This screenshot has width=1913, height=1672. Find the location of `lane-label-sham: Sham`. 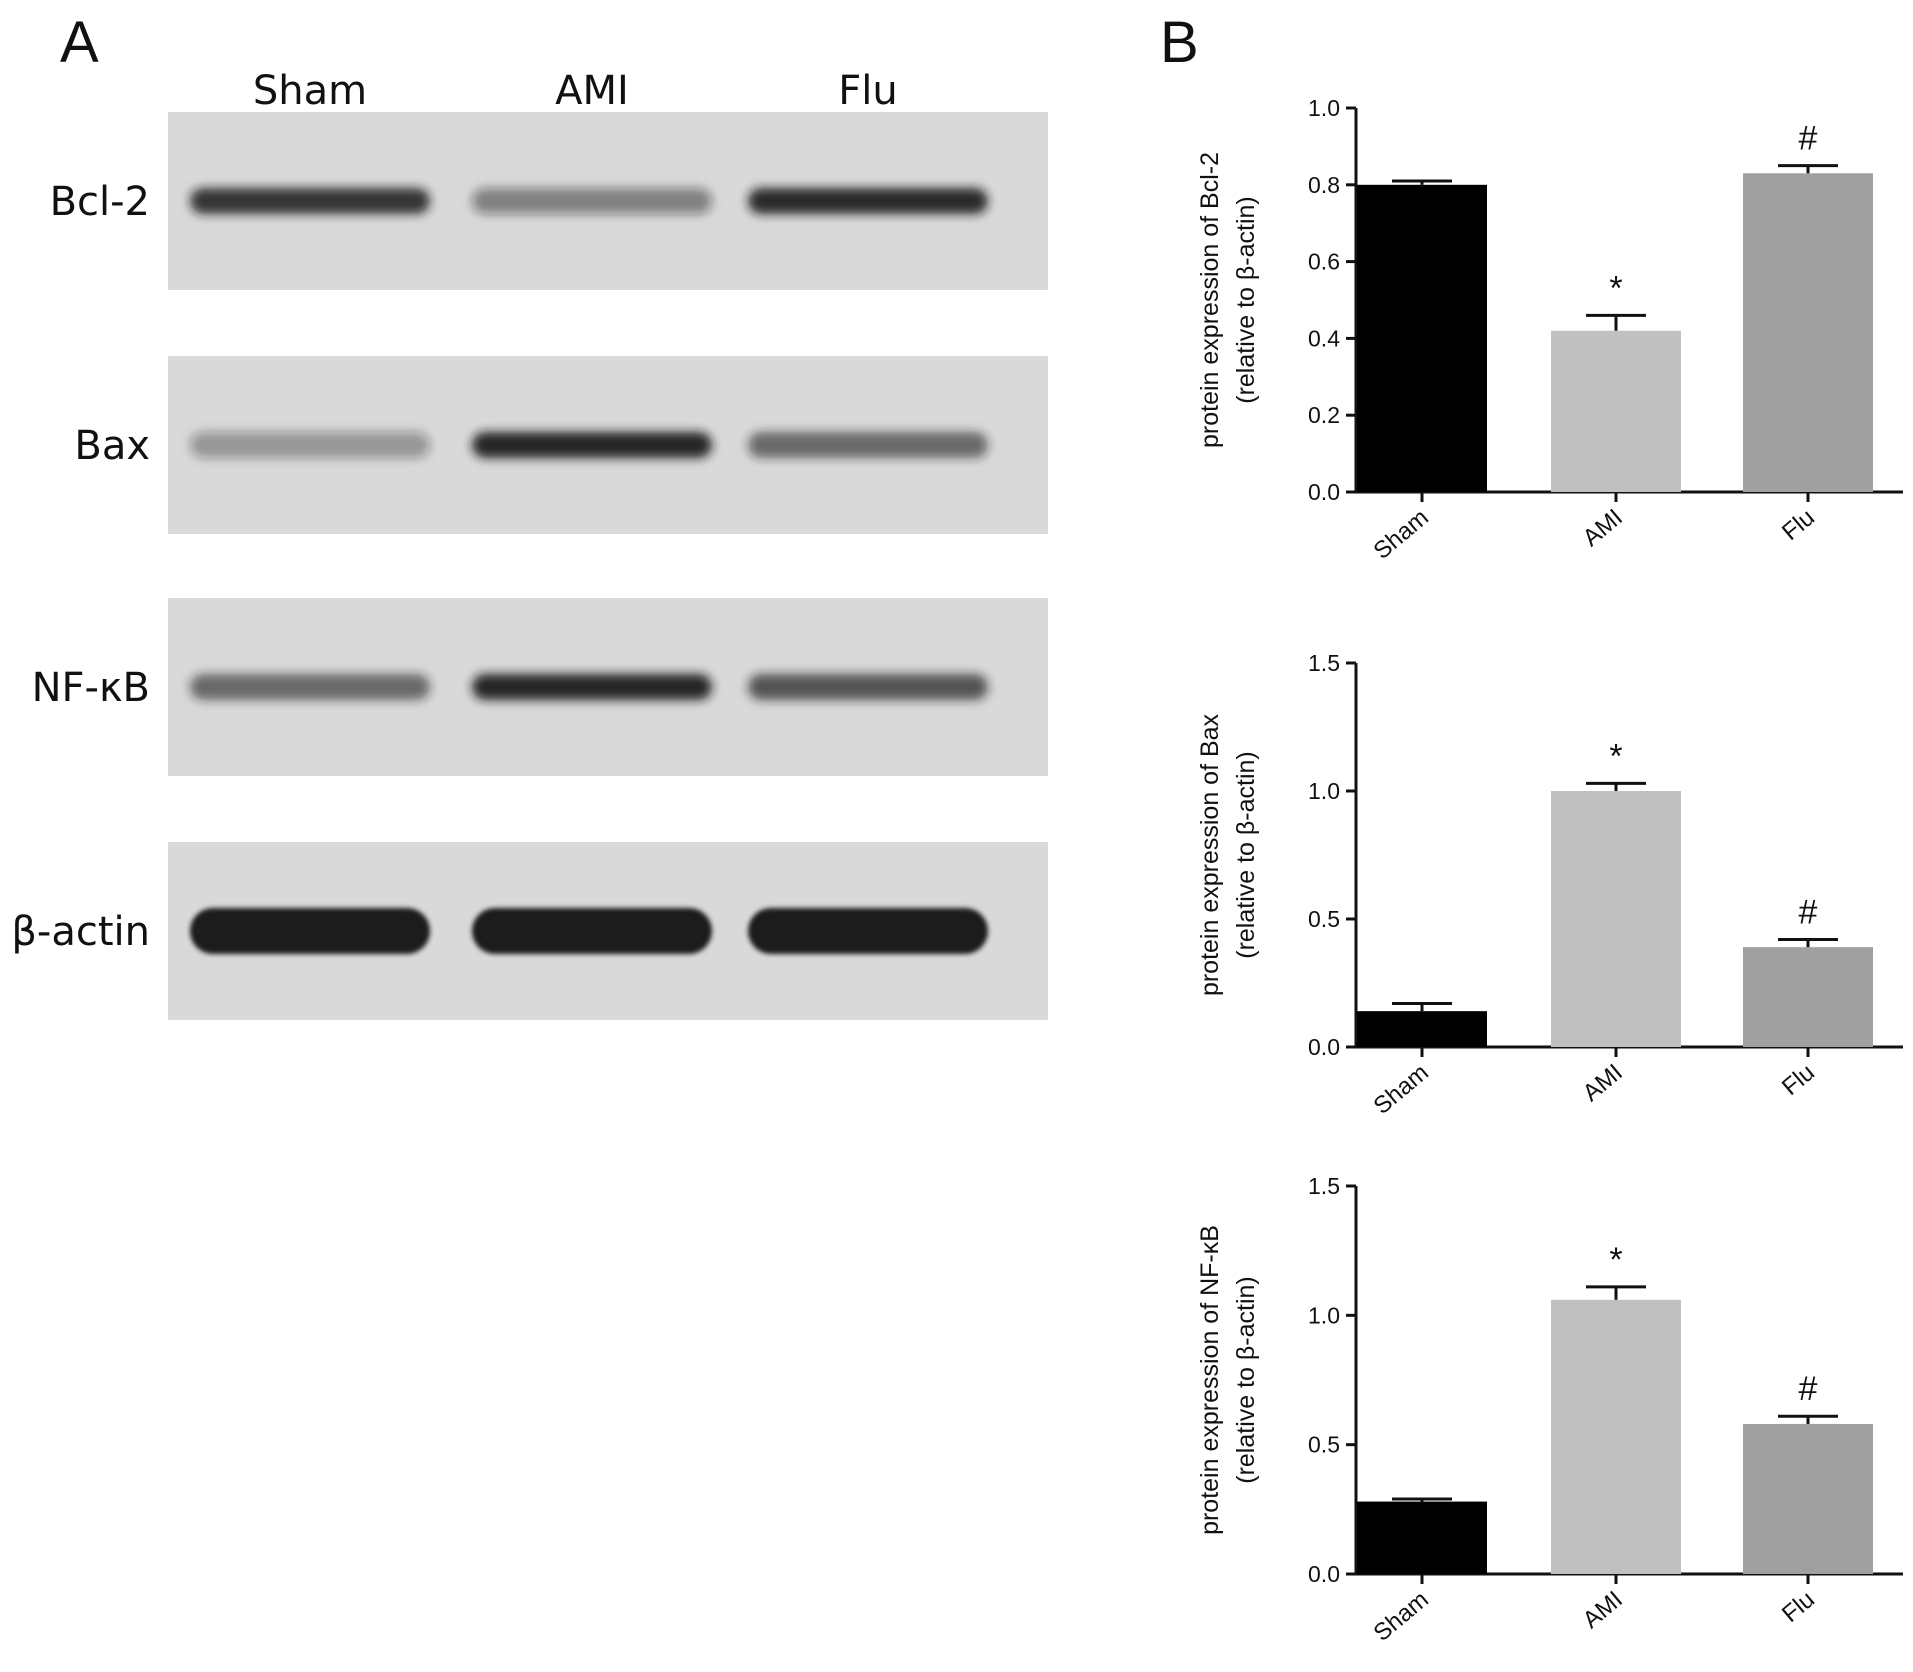

lane-label-sham: Sham is located at coordinates (310, 91).